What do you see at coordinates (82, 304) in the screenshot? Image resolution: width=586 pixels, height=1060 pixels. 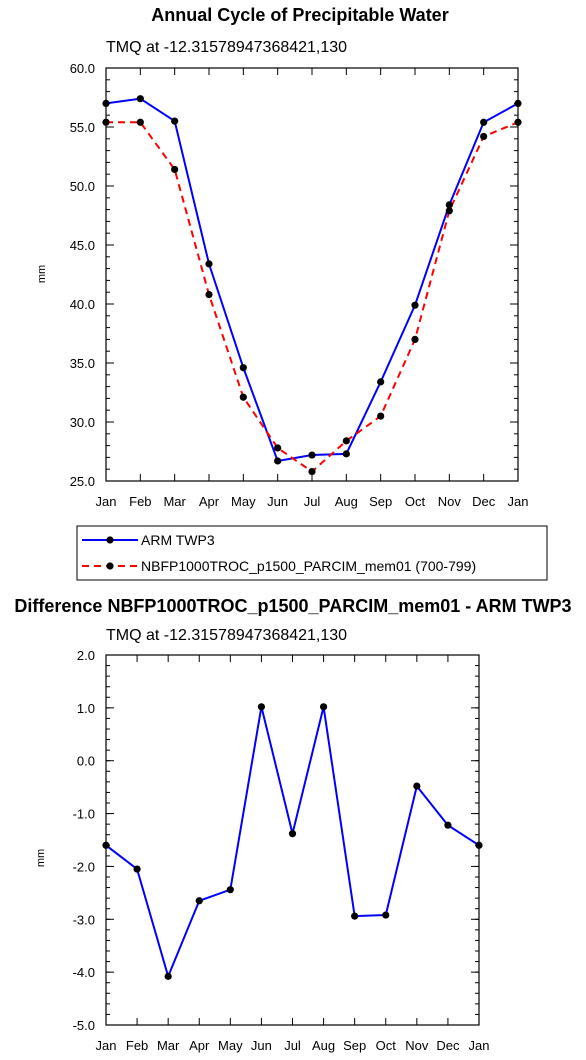 I see `y-tick-label: 40.0` at bounding box center [82, 304].